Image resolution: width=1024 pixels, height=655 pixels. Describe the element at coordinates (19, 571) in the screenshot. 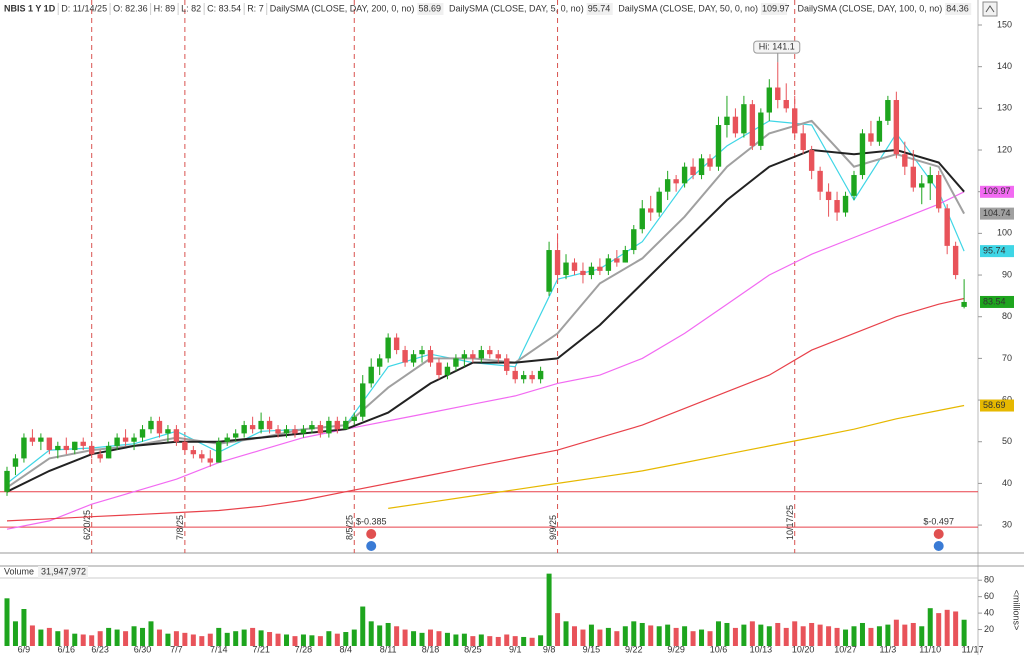

I see `volume-title: Volume` at that location.